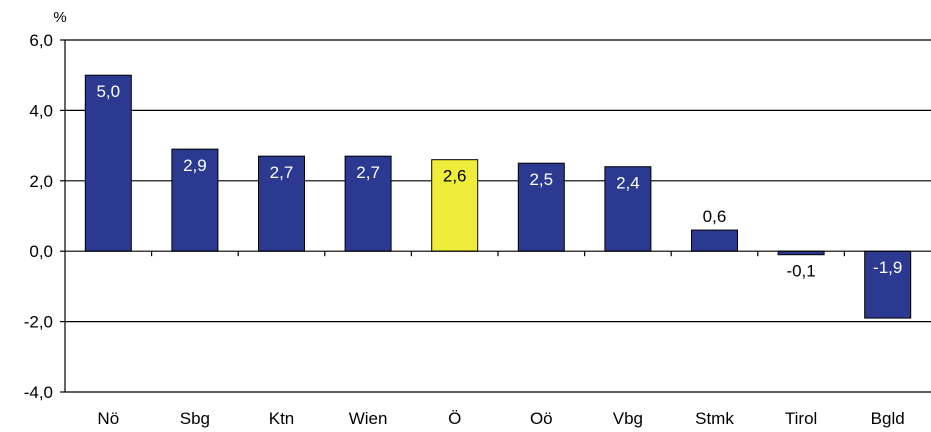 This screenshot has width=931, height=432. What do you see at coordinates (41, 251) in the screenshot?
I see `y-tick-label: 0,0` at bounding box center [41, 251].